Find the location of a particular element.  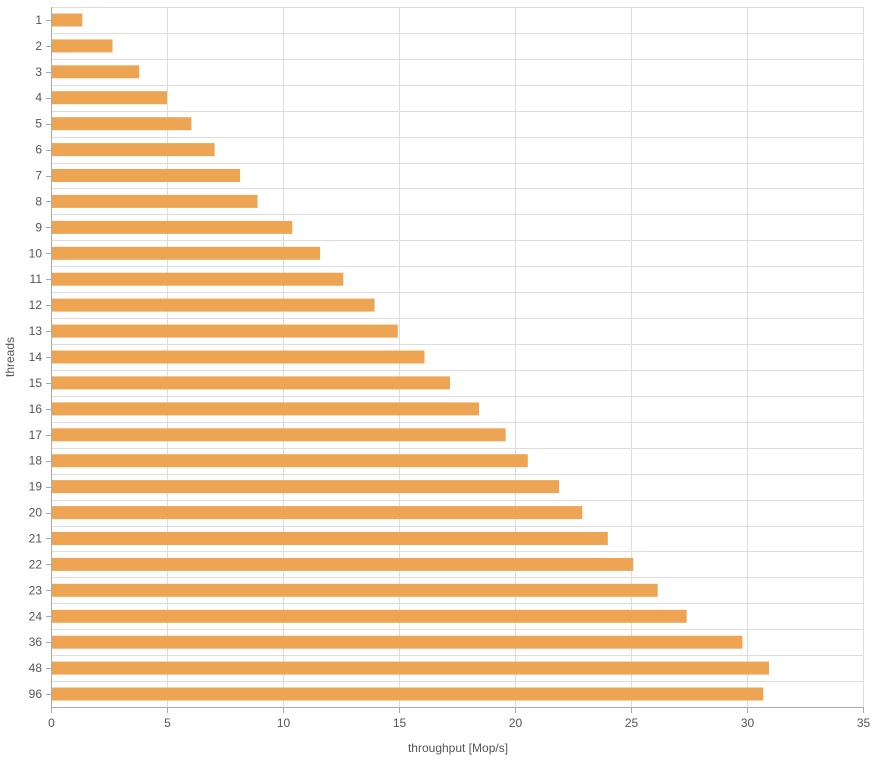

y-tick-label: 18 is located at coordinates (36, 461).